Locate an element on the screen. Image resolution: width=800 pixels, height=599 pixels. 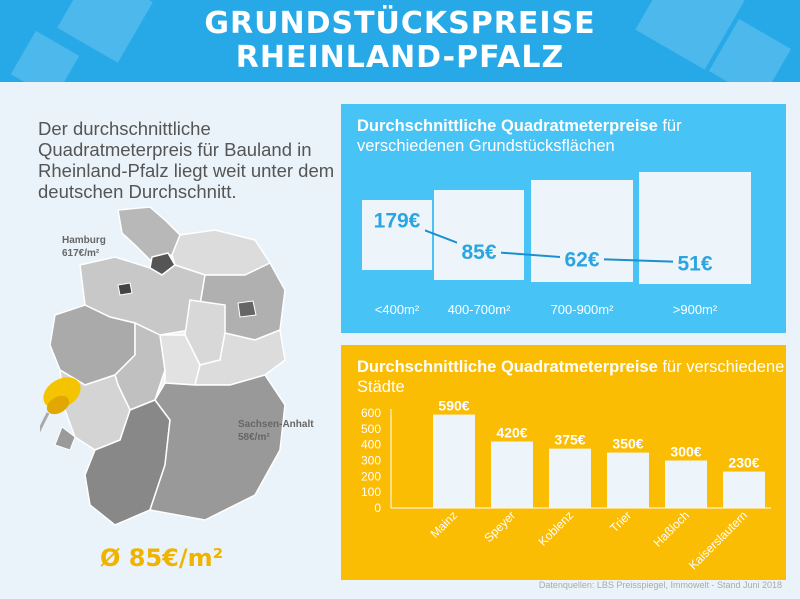
bar-value-label: 590€ is located at coordinates (453, 406).